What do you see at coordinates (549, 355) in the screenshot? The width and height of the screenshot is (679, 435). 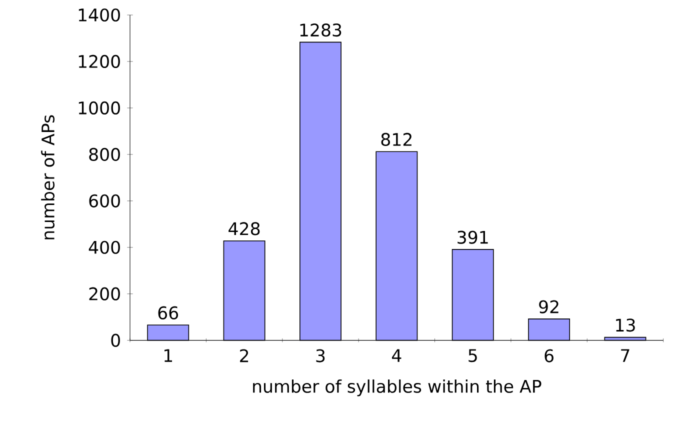 I see `x-tick-label: 6` at bounding box center [549, 355].